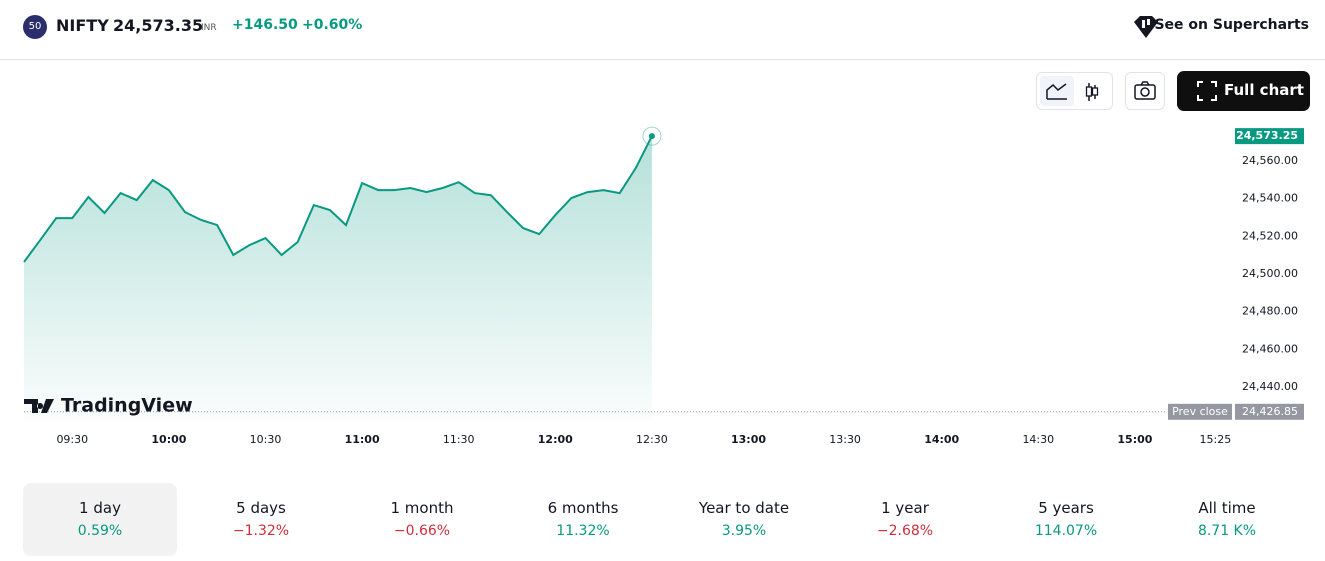  Describe the element at coordinates (1066, 531) in the screenshot. I see `period-change: 114.07%` at that location.